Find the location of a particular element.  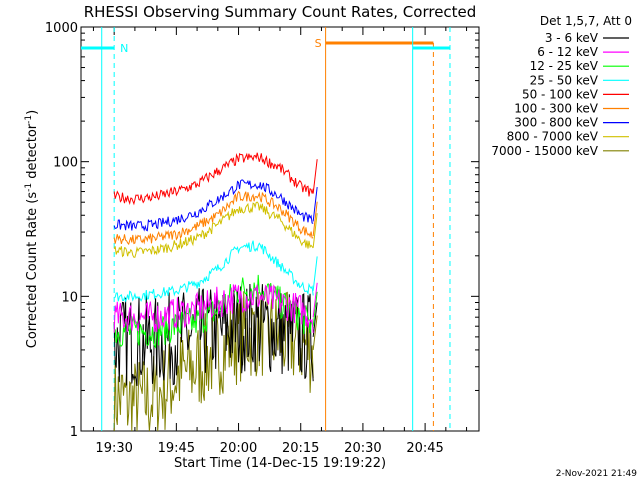

legend-label: 50 - 100 keV is located at coordinates (560, 94).